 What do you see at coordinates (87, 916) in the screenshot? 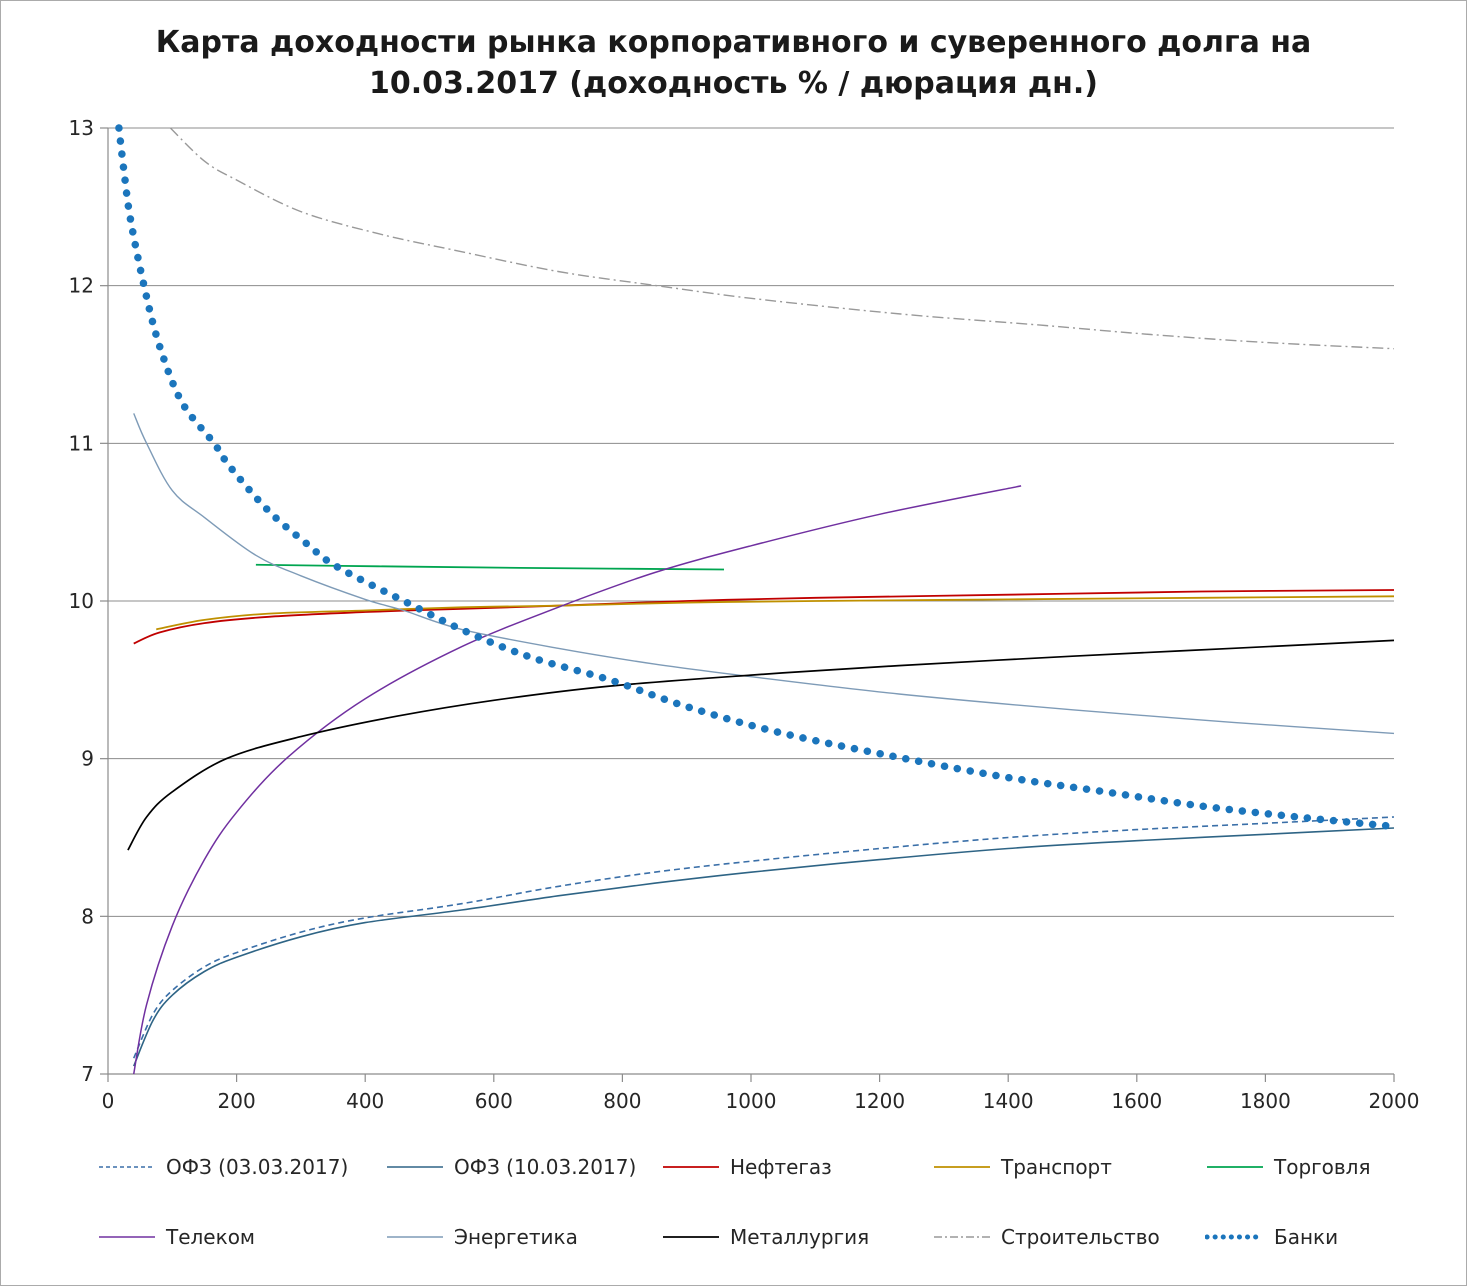
I see `y-tick-label: 8` at bounding box center [87, 916].